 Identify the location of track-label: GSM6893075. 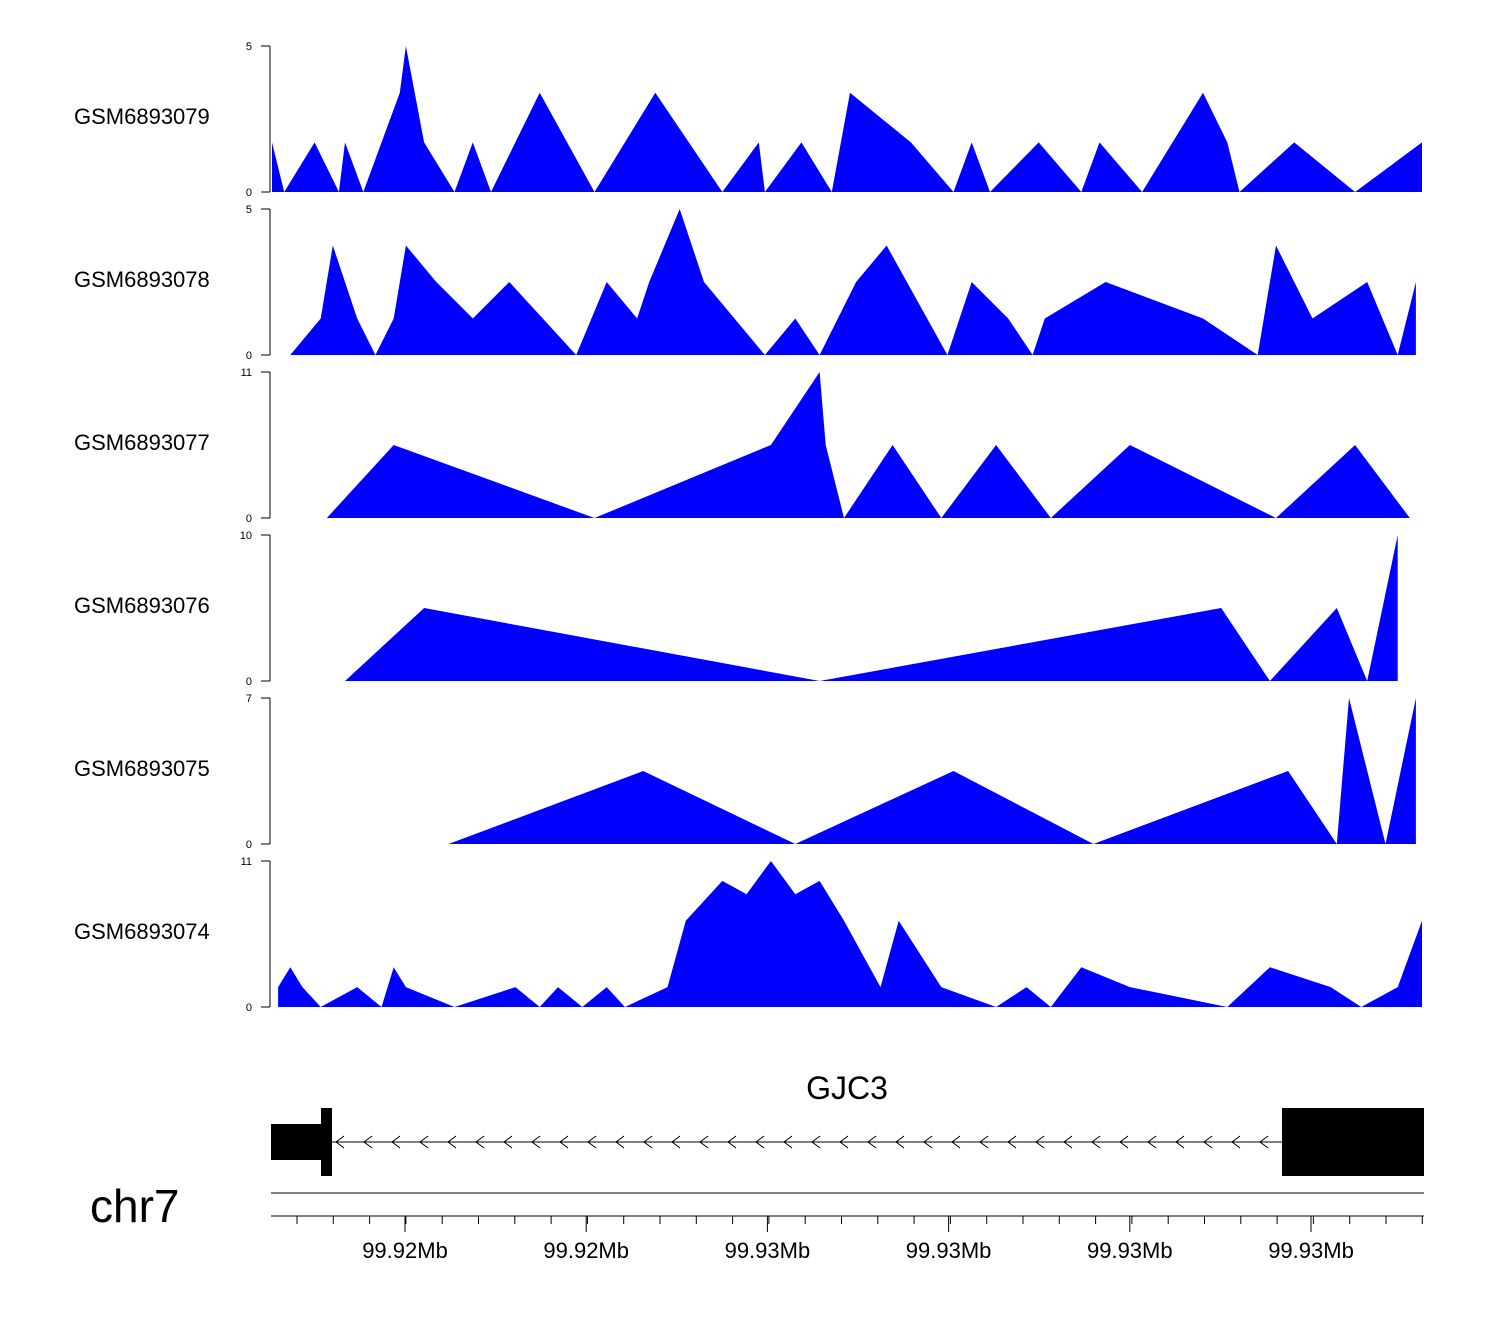
(142, 768).